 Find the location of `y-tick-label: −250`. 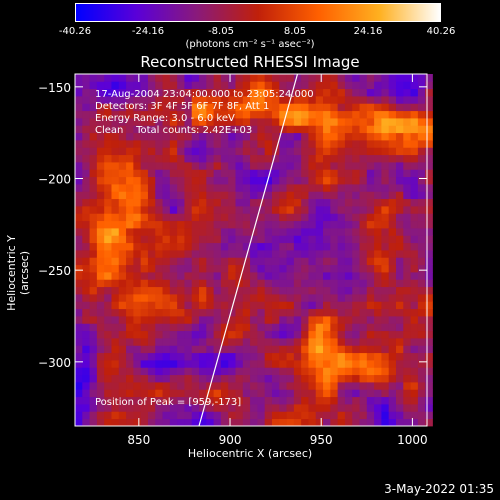

y-tick-label: −250 is located at coordinates (54, 271).